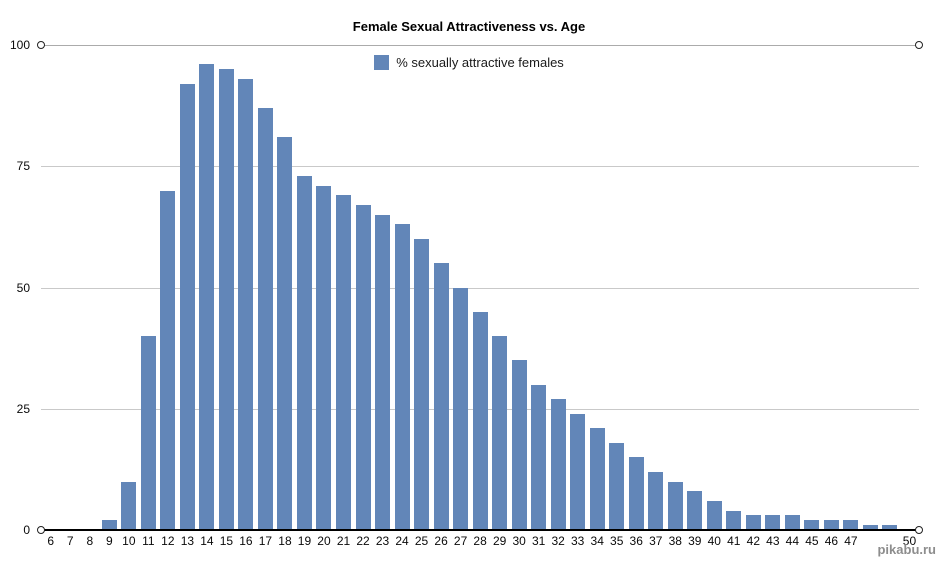 Image resolution: width=938 pixels, height=561 pixels. Describe the element at coordinates (16, 280) in the screenshot. I see `y-axis-labels: 0 25 50 75 100` at that location.